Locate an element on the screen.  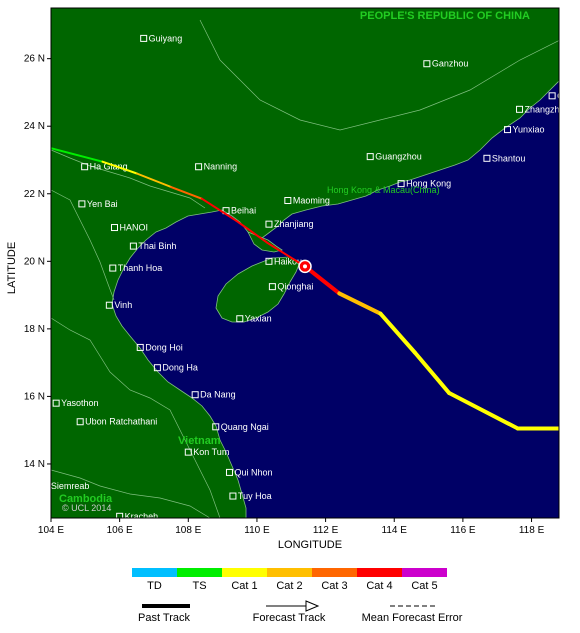
category-label: Cat 3 is located at coordinates (334, 586).